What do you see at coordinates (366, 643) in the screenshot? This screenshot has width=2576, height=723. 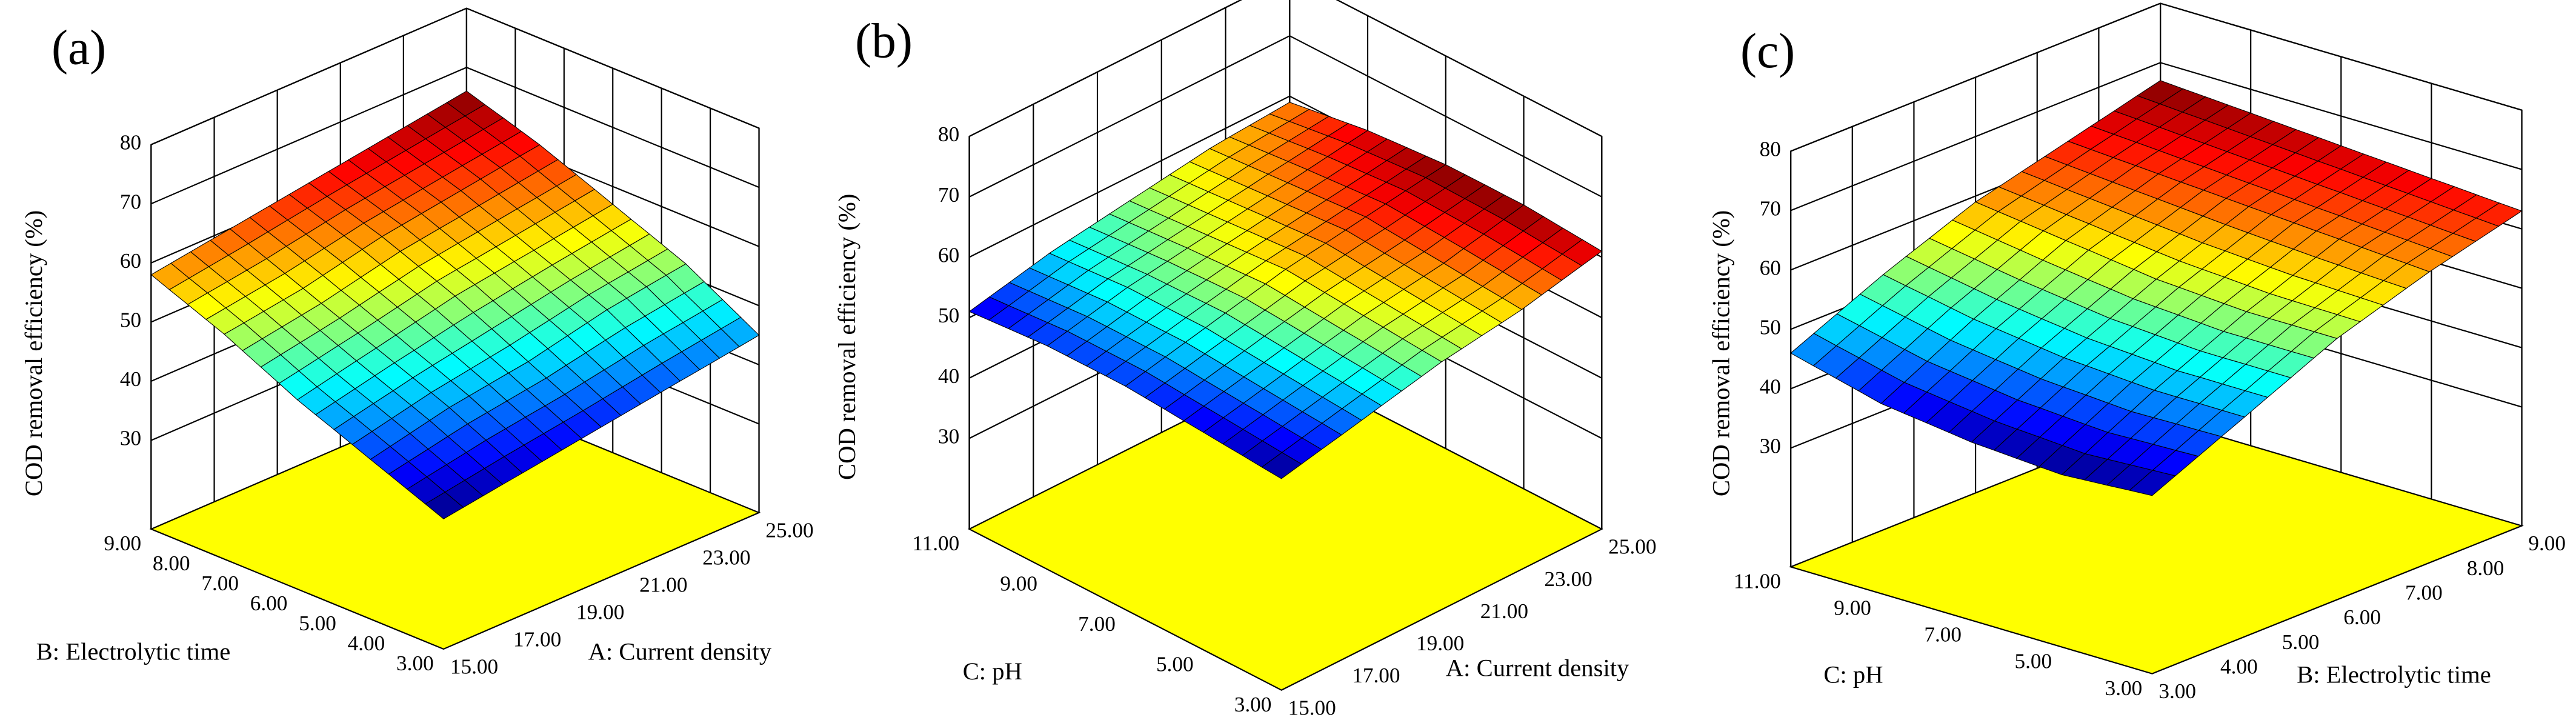 I see `y-tick-label: 4.00` at bounding box center [366, 643].